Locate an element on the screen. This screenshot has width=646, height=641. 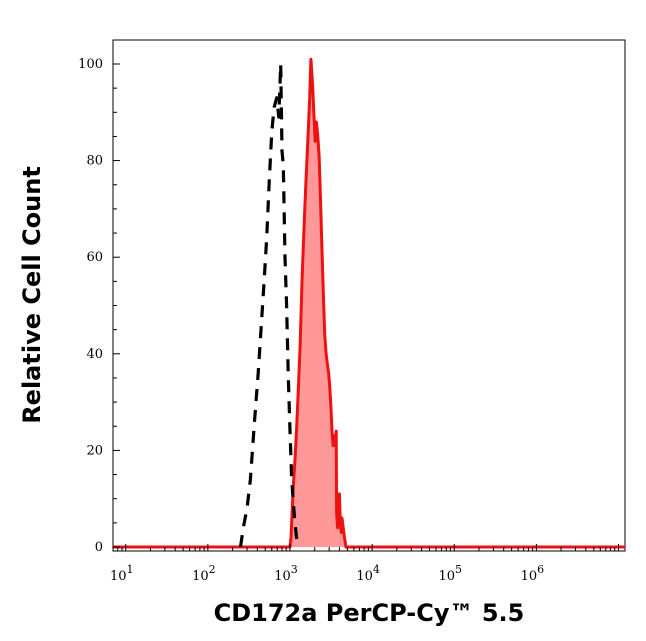
x-tick-label: 10¹ is located at coordinates (122, 573).